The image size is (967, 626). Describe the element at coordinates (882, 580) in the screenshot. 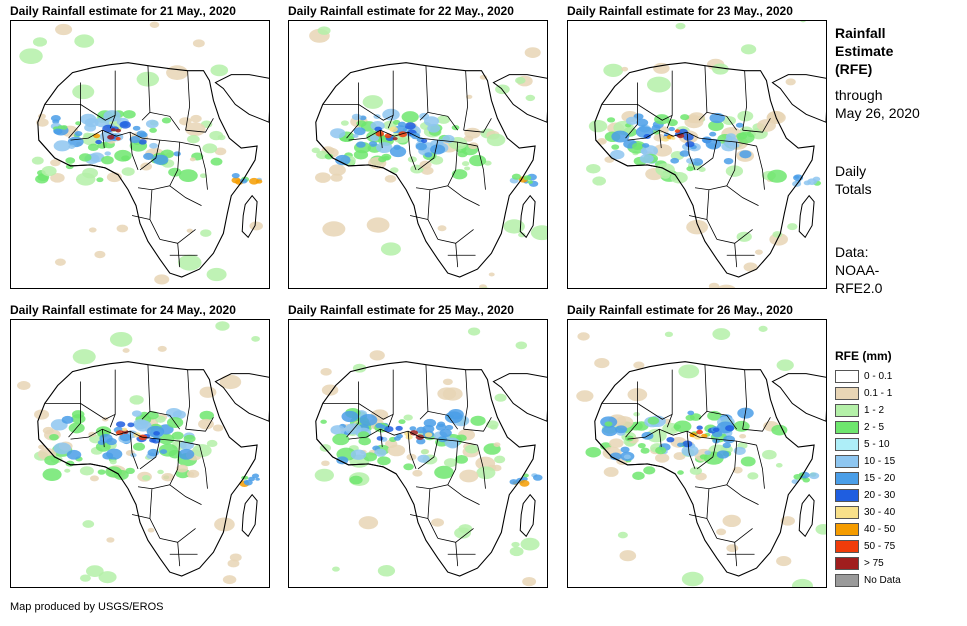

I see `legend-label: No Data` at that location.